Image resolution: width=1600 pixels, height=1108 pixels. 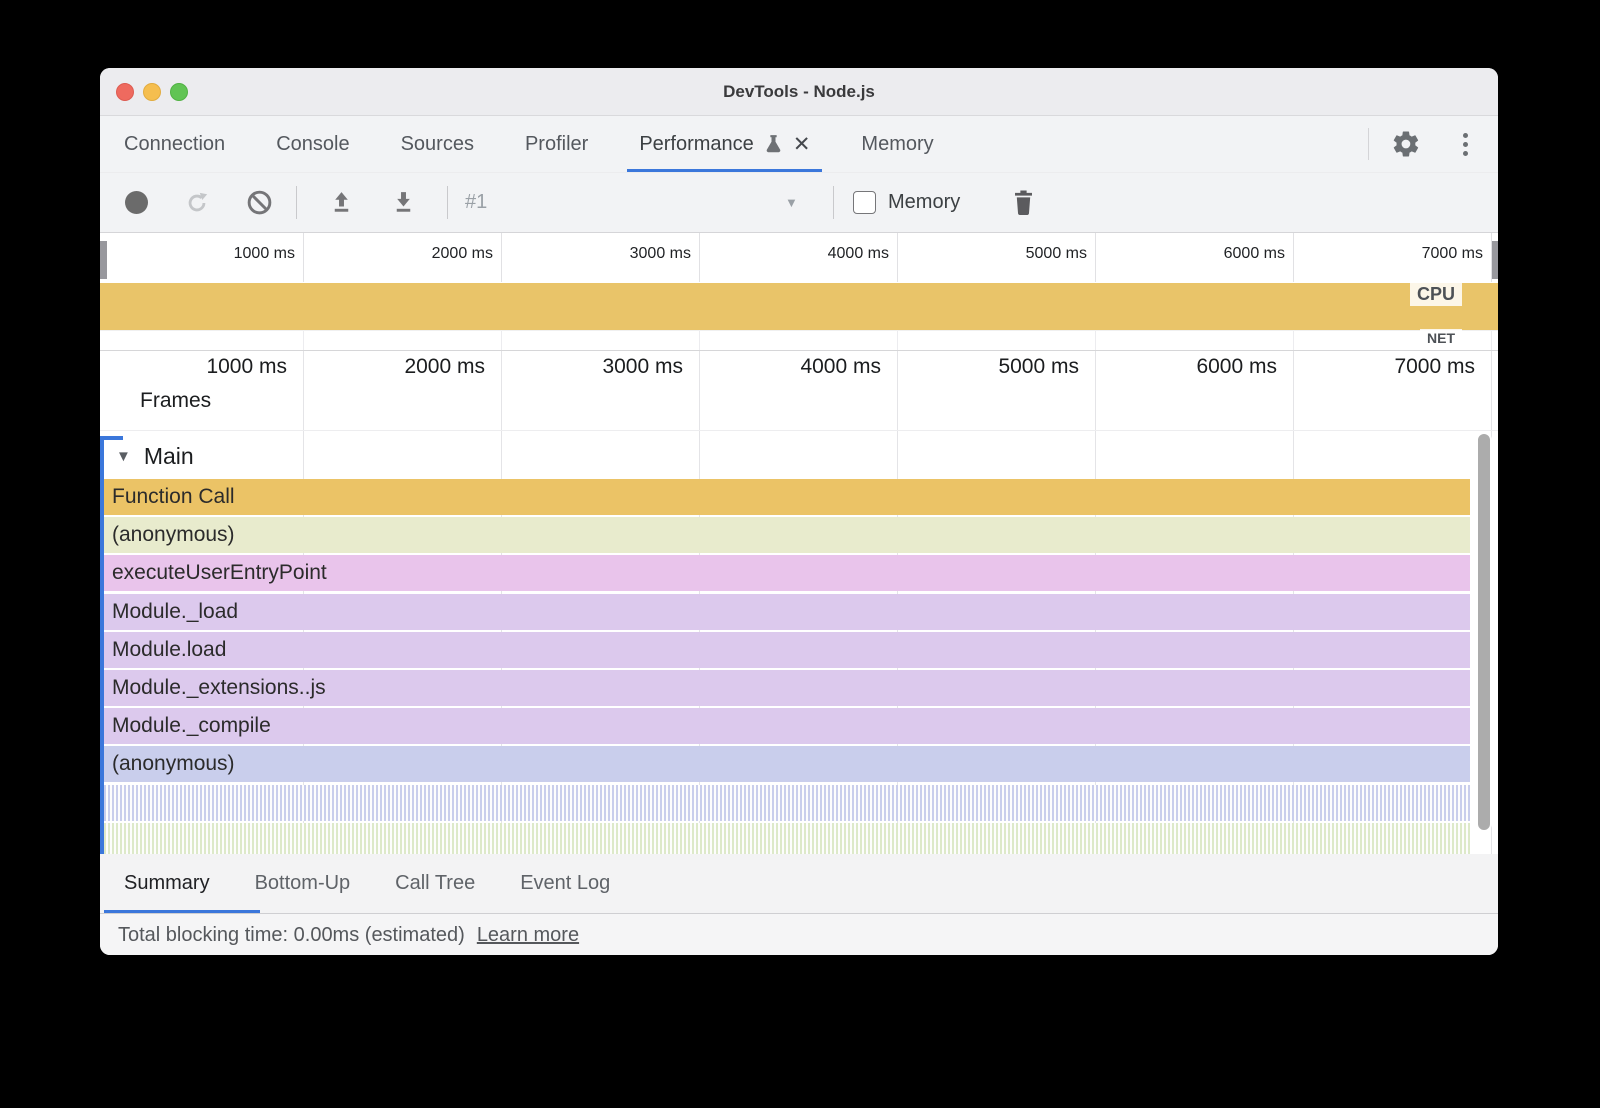 What do you see at coordinates (799, 306) in the screenshot?
I see `cpu-activity-band: CPU` at bounding box center [799, 306].